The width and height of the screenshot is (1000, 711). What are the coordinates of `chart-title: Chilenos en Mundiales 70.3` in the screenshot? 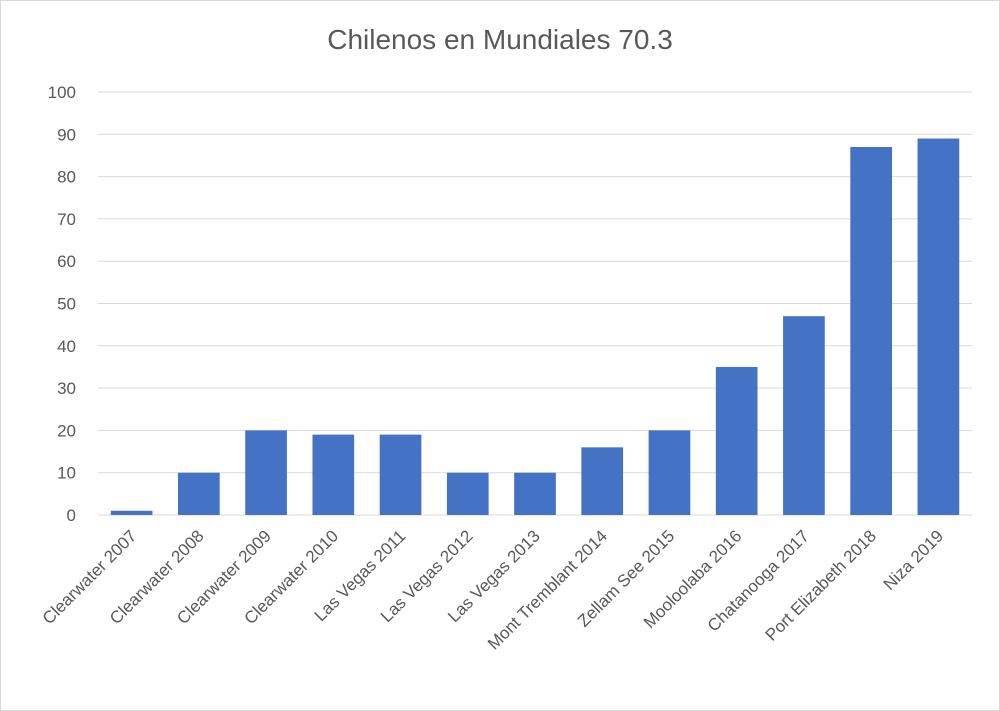 It's located at (500, 39).